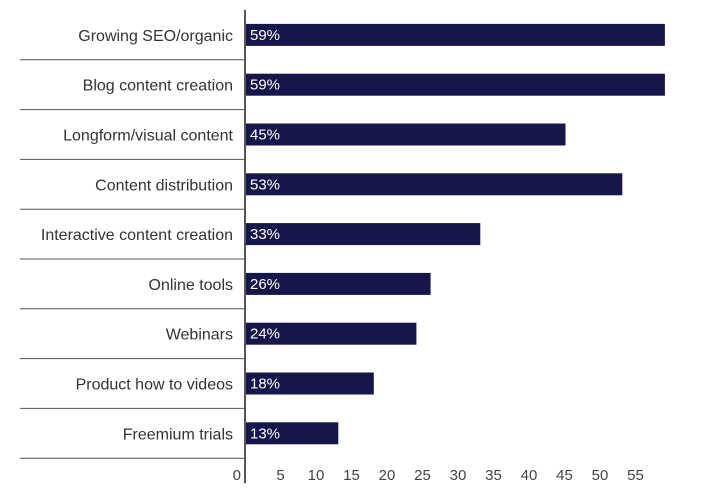 This screenshot has width=703, height=498. Describe the element at coordinates (265, 334) in the screenshot. I see `data-label: 24%` at that location.